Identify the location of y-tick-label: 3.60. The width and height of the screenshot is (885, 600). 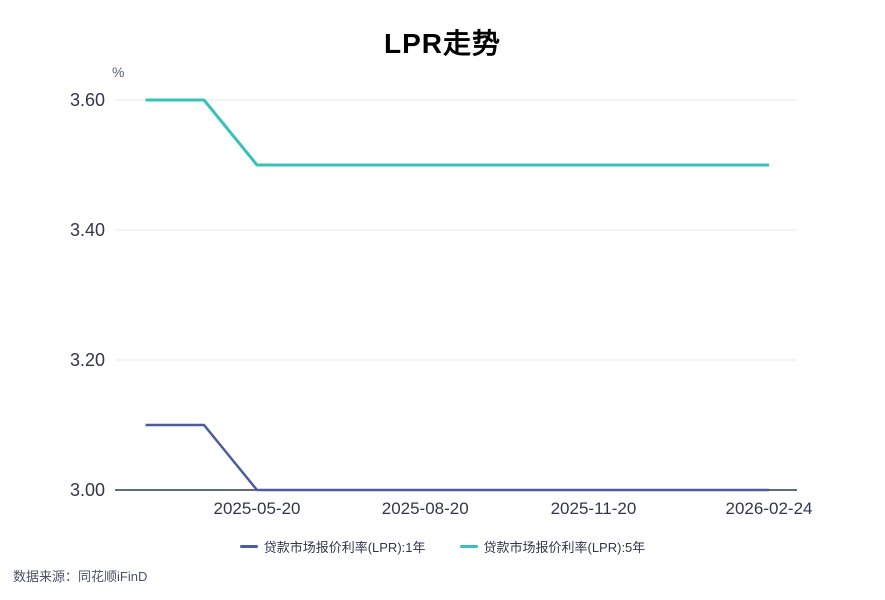
(87, 100).